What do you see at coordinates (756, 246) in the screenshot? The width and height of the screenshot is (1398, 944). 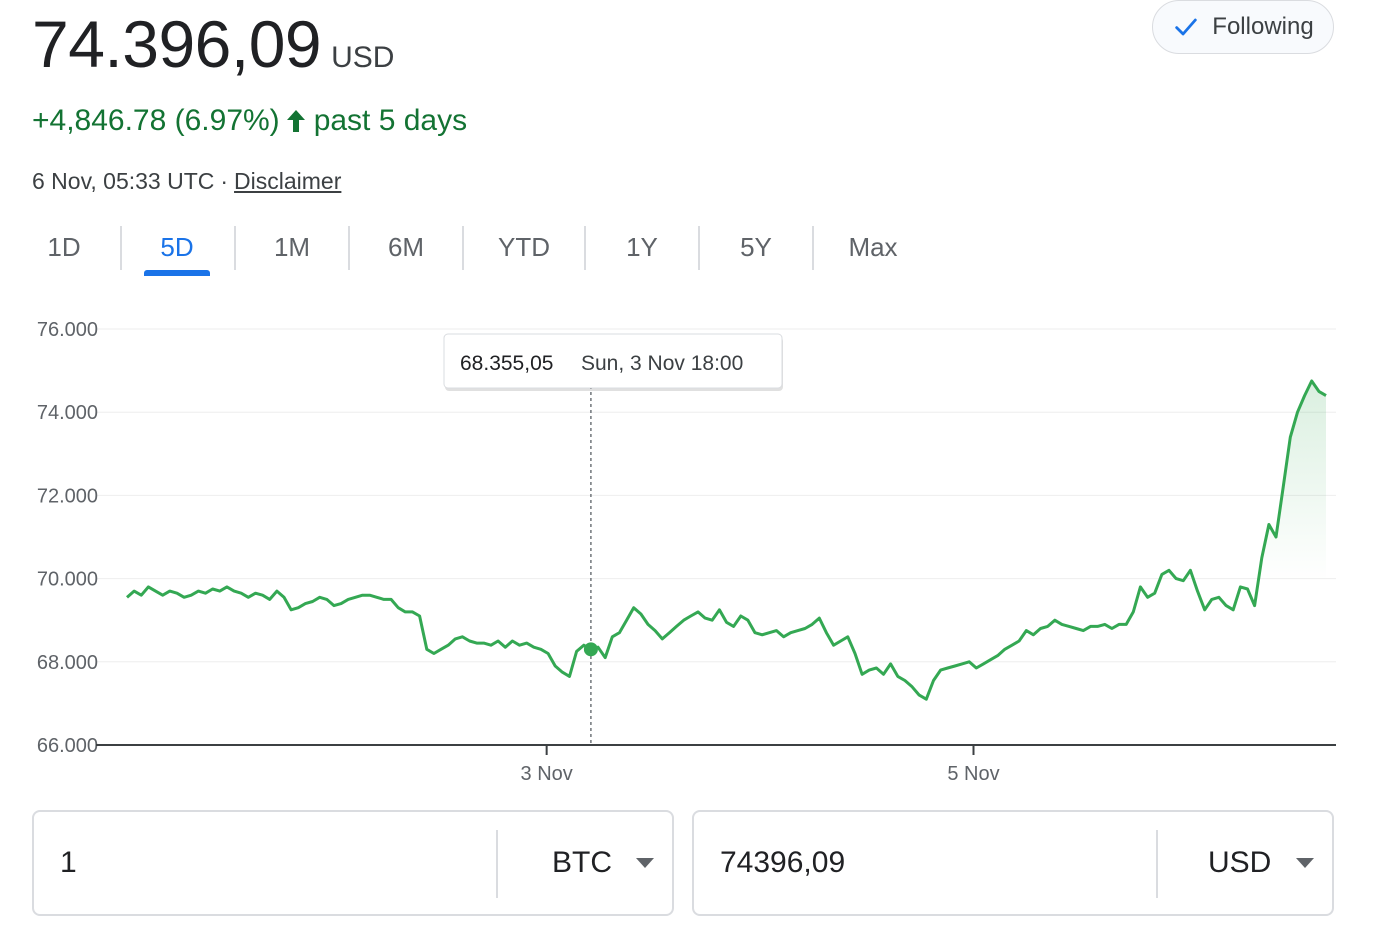 I see `tab-5y: 5Y` at bounding box center [756, 246].